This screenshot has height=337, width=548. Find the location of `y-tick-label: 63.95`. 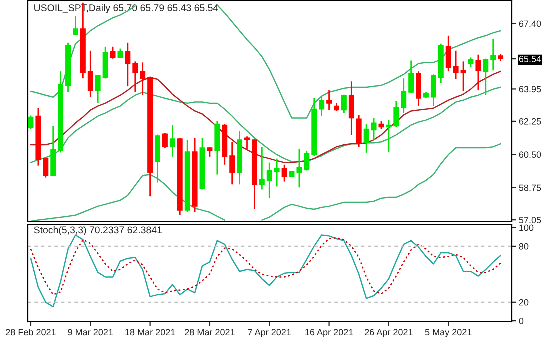

y-tick-label: 63.95 is located at coordinates (530, 89).